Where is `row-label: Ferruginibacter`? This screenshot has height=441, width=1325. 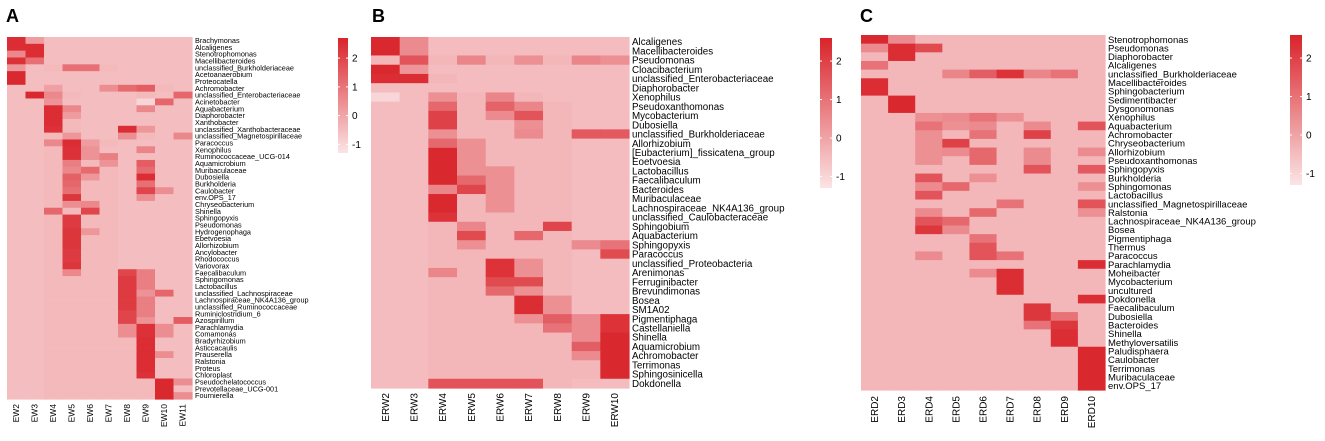 row-label: Ferruginibacter is located at coordinates (665, 282).